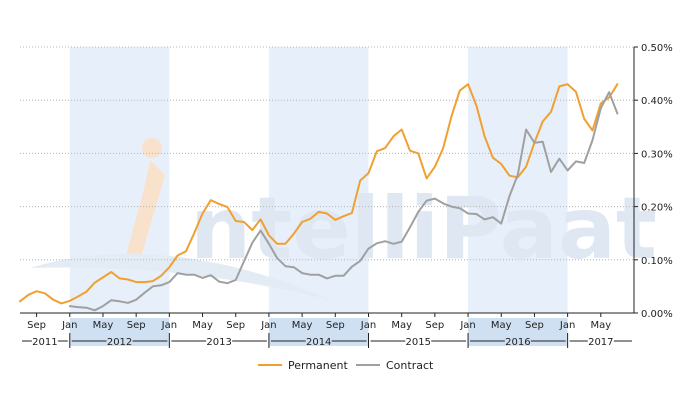  Describe the element at coordinates (418, 342) in the screenshot. I see `year-label: 2015` at that location.